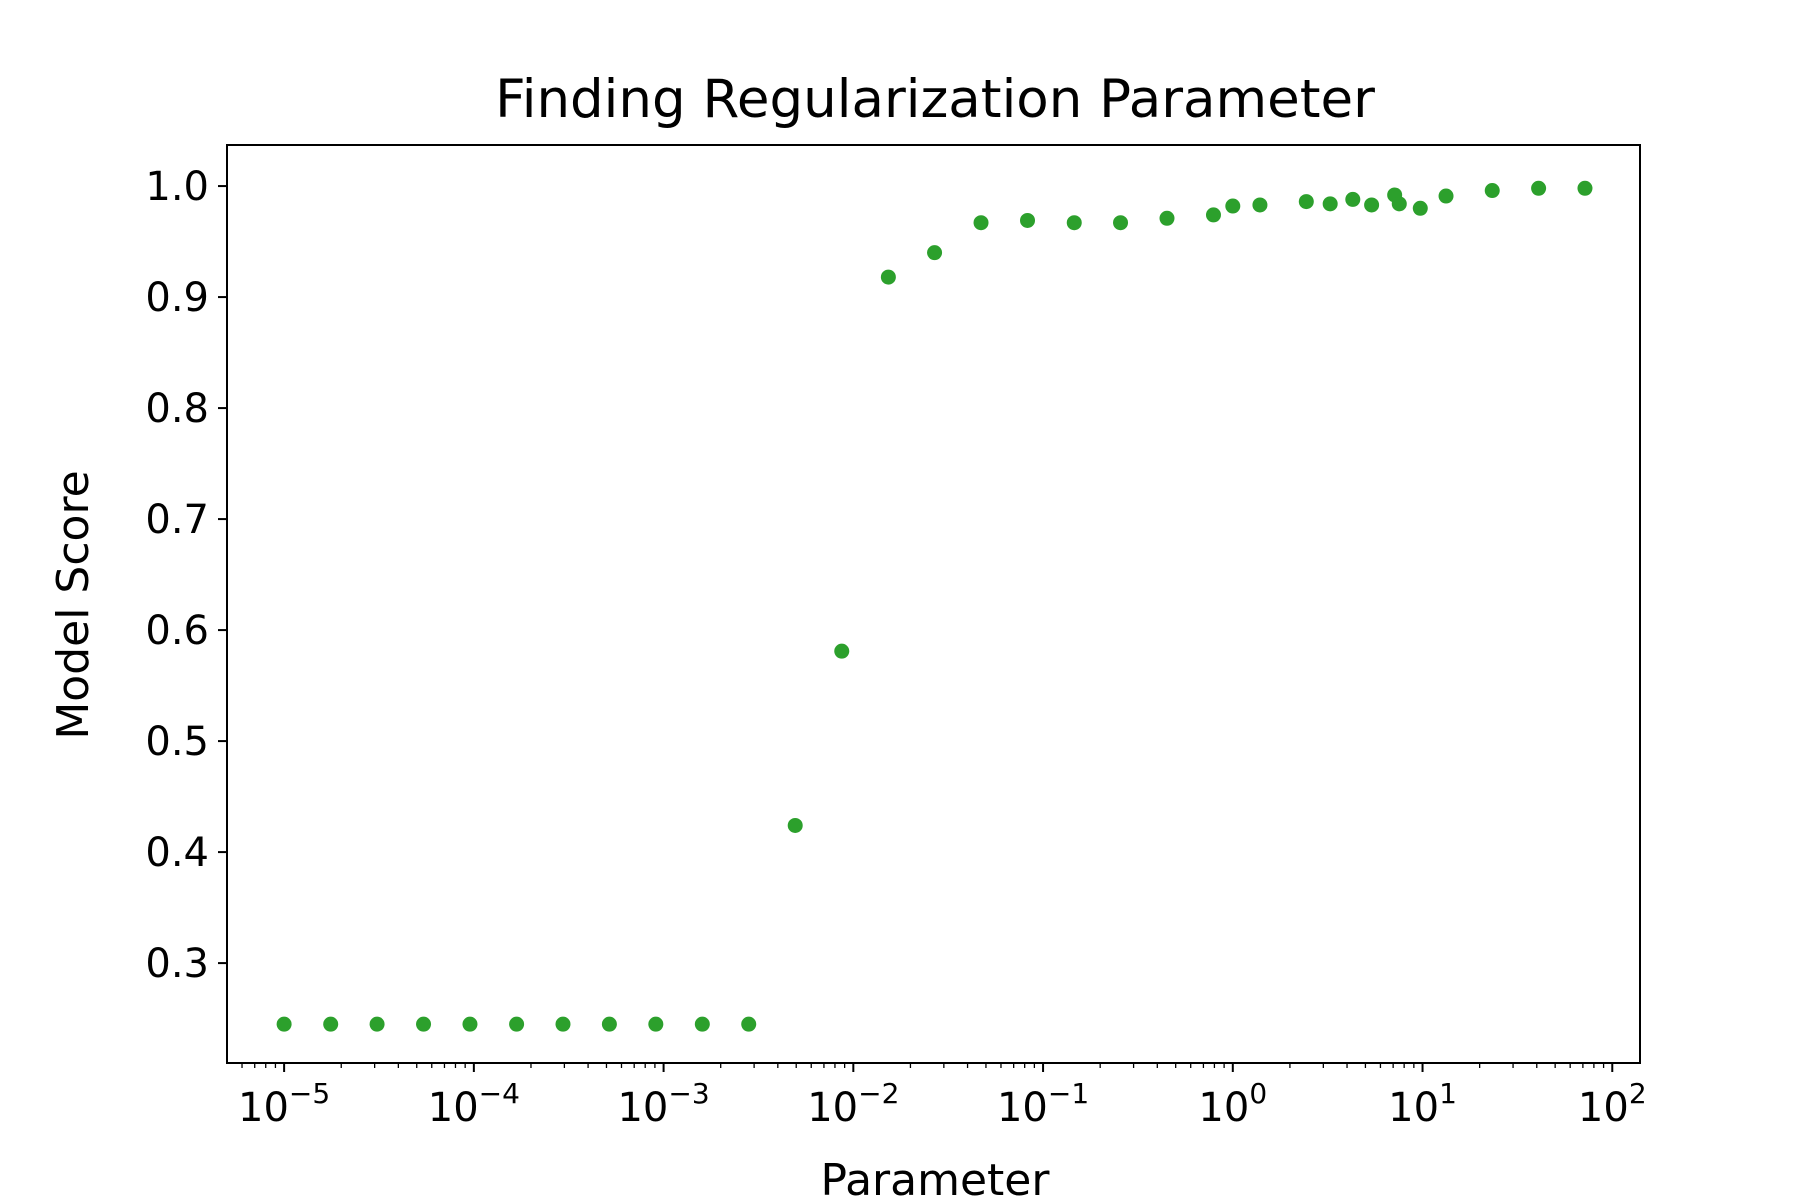  I want to click on y-tick-label: 0.9, so click(177, 298).